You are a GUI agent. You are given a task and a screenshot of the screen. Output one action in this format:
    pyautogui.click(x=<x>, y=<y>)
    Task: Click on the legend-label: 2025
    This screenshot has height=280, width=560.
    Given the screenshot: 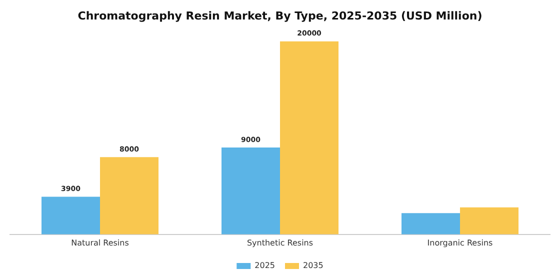 What is the action you would take?
    pyautogui.click(x=264, y=265)
    